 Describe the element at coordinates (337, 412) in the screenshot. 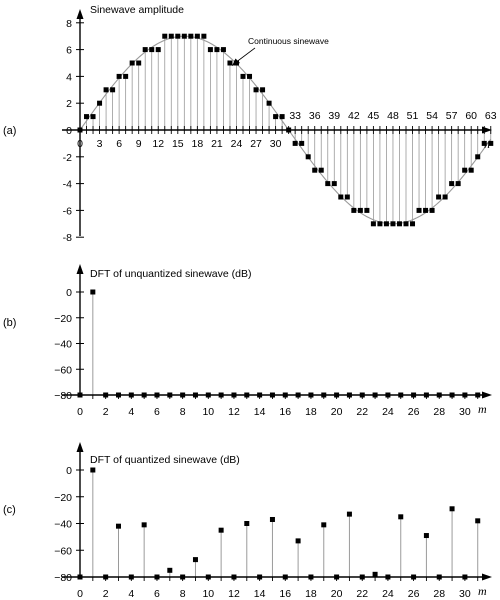

I see `x-tick-label: 20` at that location.